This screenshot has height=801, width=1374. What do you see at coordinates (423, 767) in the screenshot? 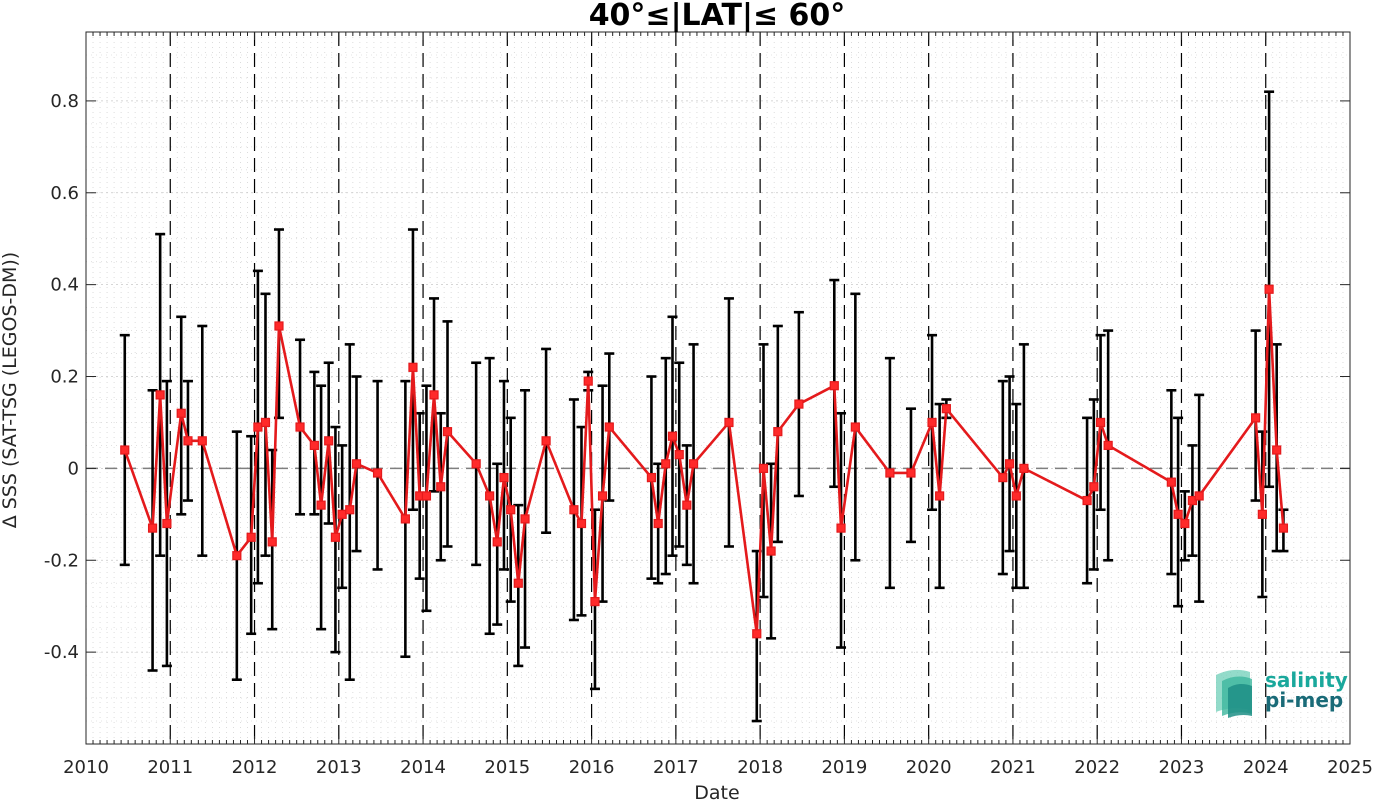
I see `x-tick-label: 2014` at bounding box center [423, 767].